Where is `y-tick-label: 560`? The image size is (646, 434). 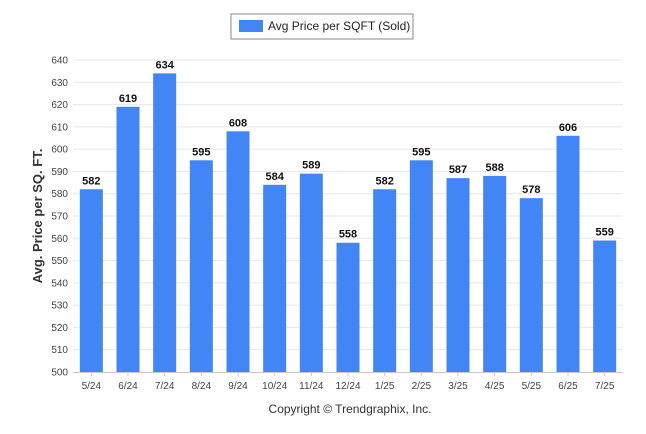 y-tick-label: 560 is located at coordinates (59, 239).